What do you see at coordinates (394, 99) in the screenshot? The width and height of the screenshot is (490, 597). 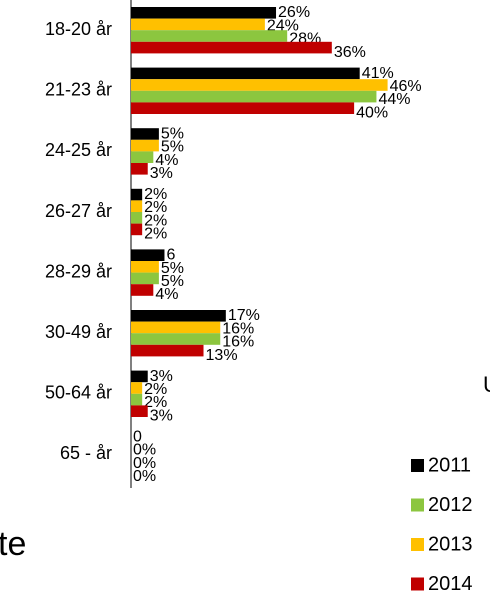 I see `value-label: 44%` at bounding box center [394, 99].